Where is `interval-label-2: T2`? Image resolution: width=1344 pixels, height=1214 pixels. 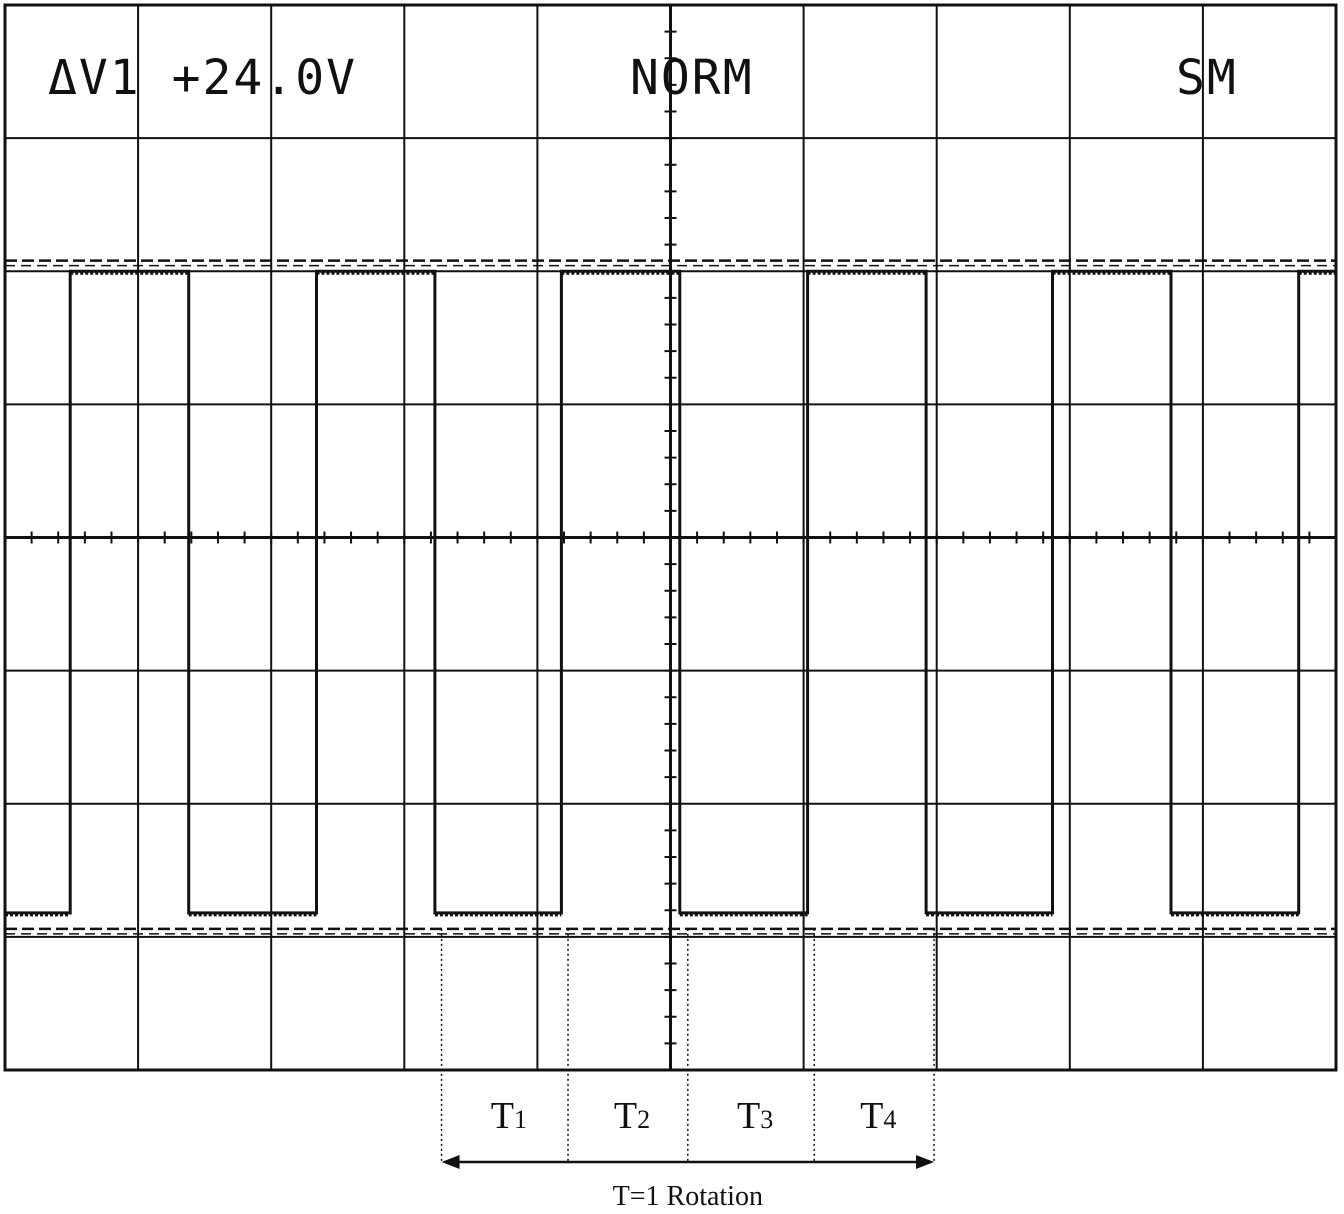
interval-label-2: T2 is located at coordinates (632, 1116).